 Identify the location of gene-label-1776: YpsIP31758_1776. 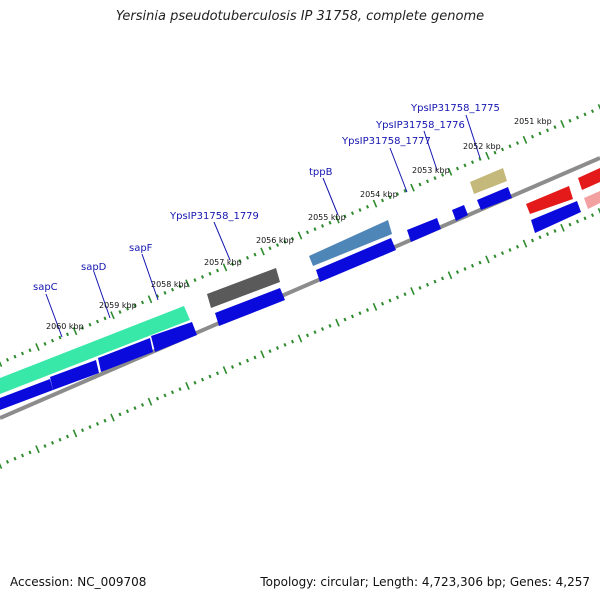
(420, 125).